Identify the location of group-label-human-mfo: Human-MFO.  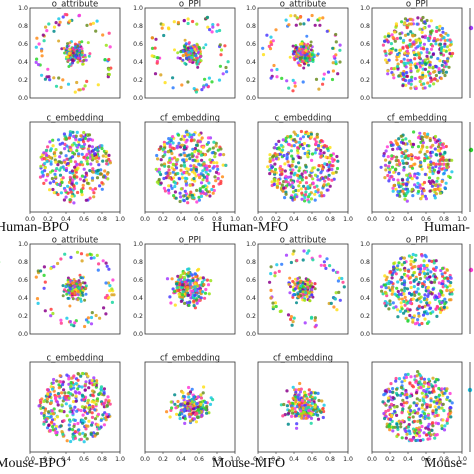
(250, 227).